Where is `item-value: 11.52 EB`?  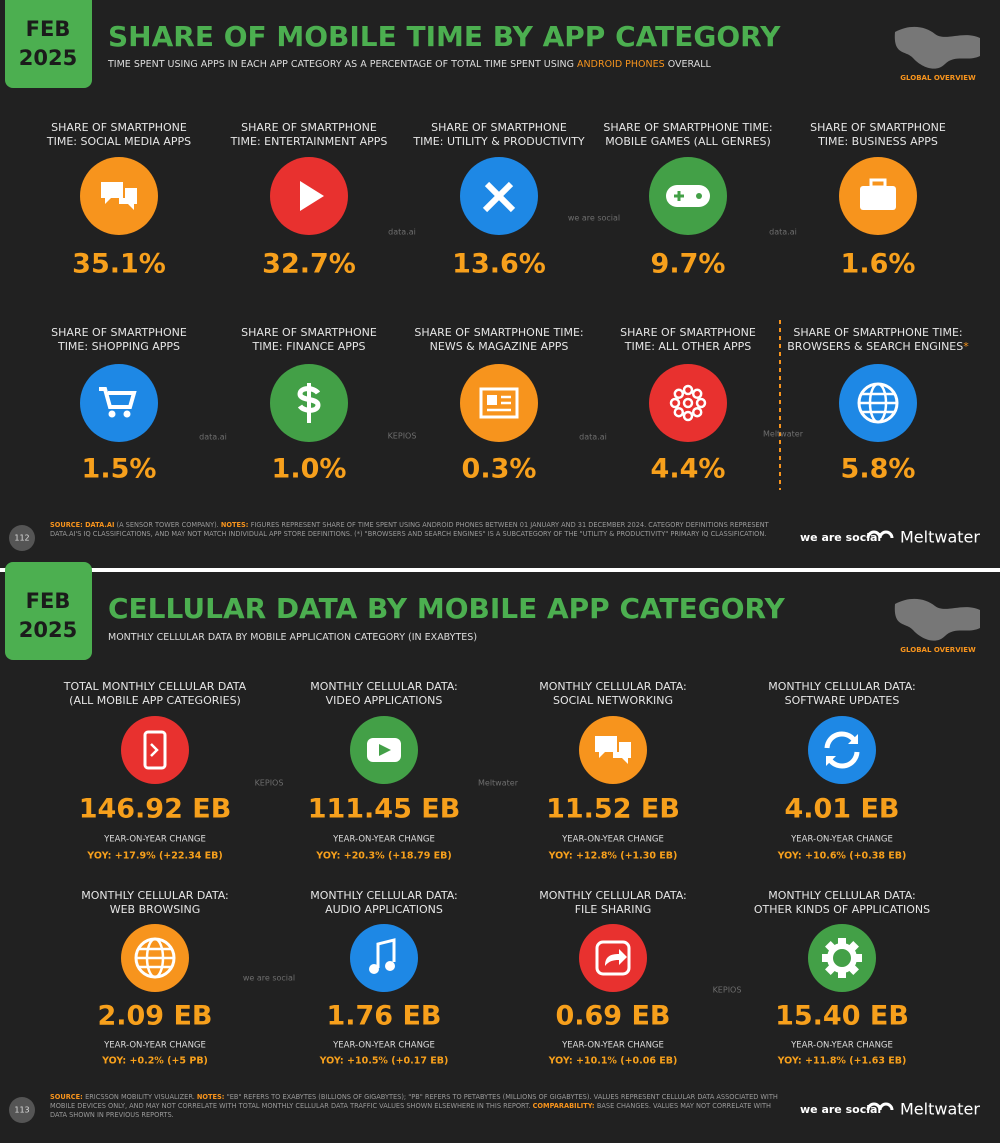 item-value: 11.52 EB is located at coordinates (613, 809).